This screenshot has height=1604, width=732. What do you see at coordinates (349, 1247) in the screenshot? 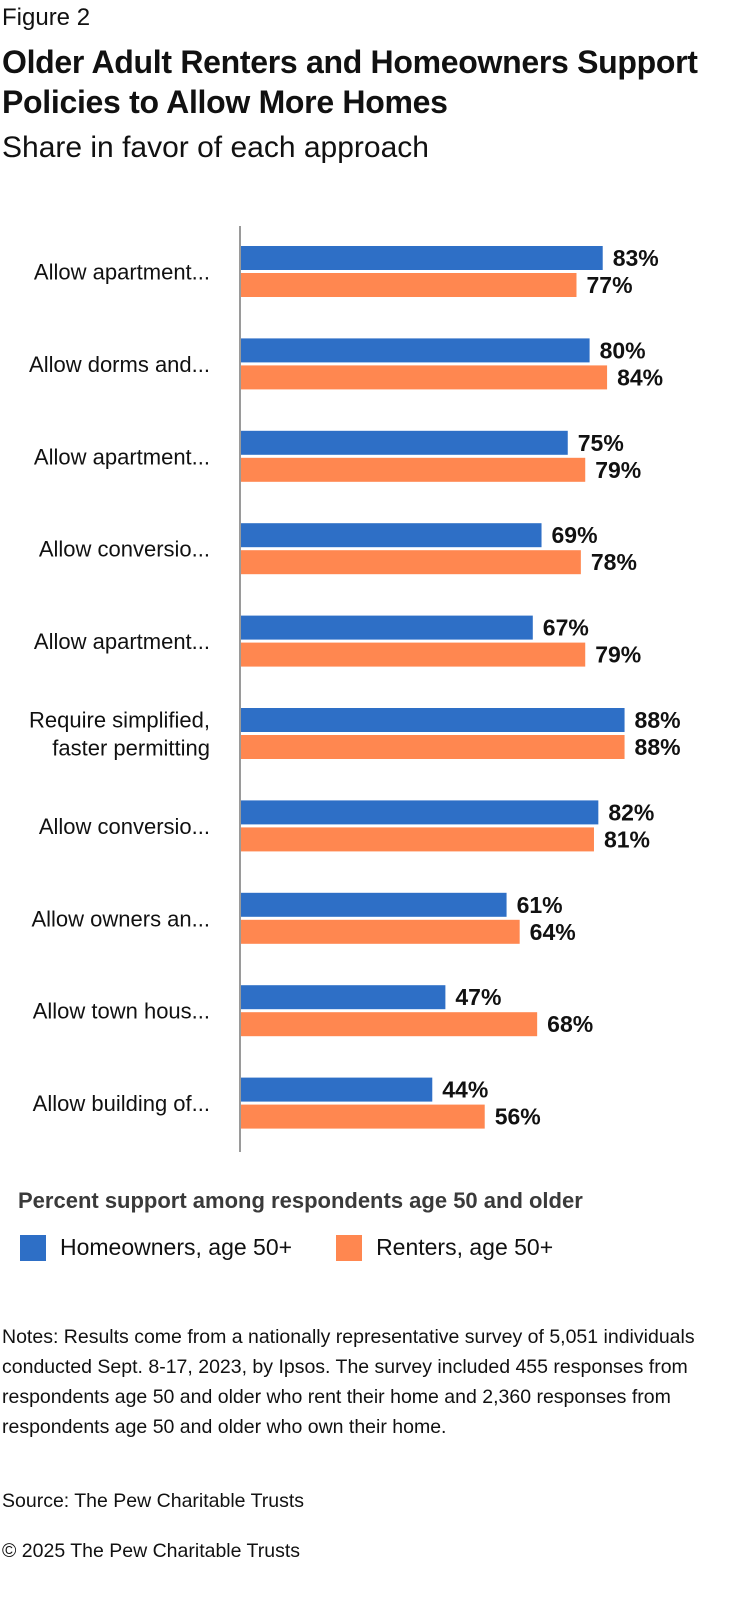
I see `legend-swatch-renters` at bounding box center [349, 1247].